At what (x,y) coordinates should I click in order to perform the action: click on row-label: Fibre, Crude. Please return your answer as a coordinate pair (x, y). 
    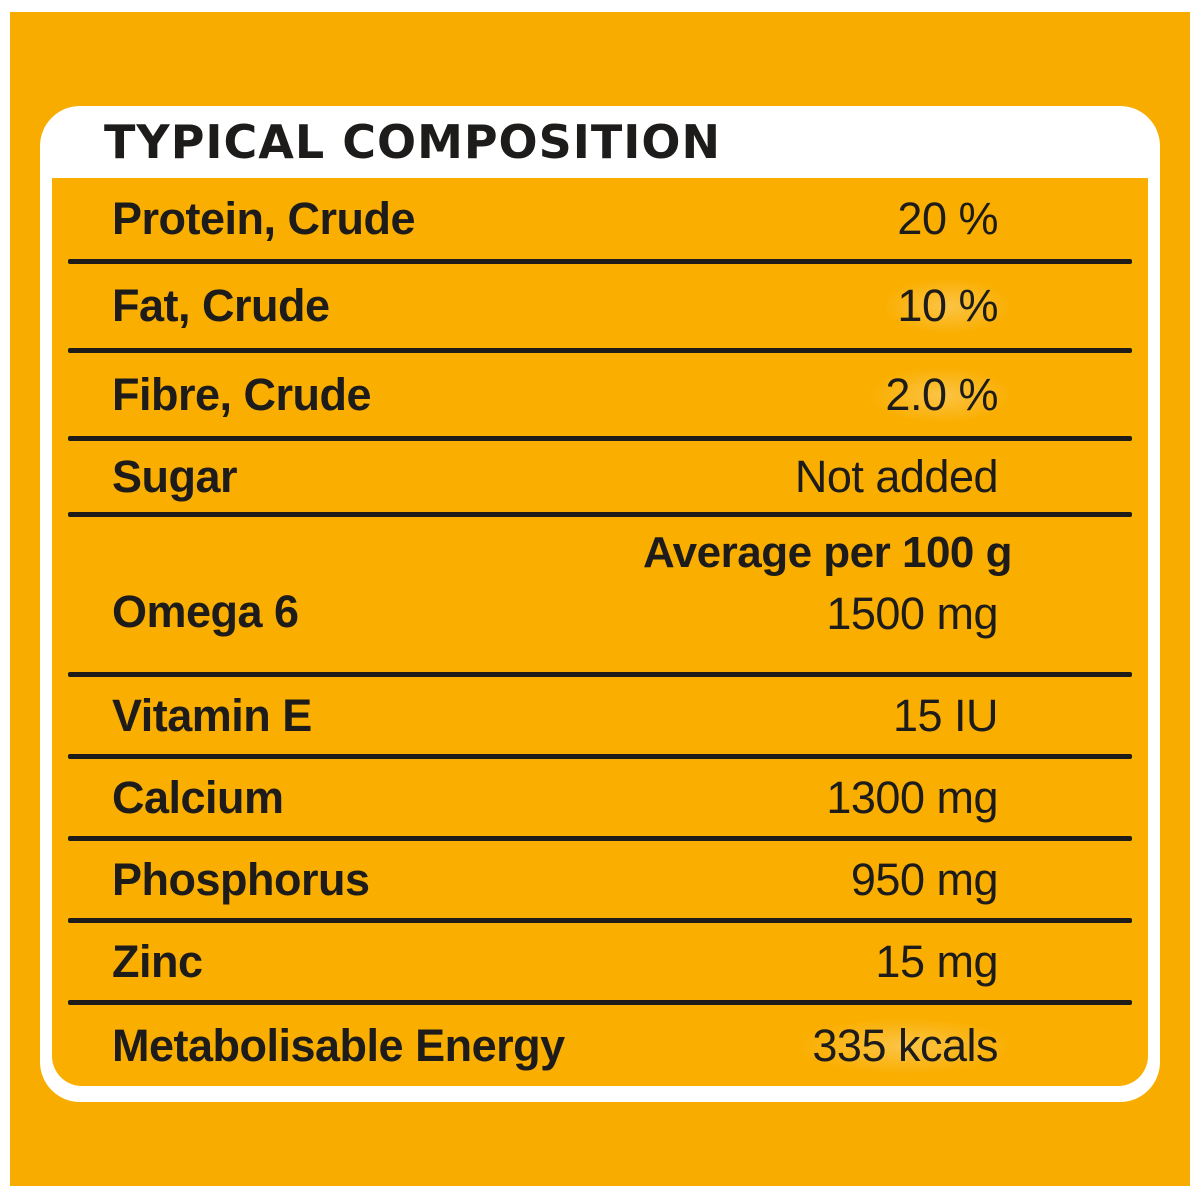
    Looking at the image, I should click on (242, 394).